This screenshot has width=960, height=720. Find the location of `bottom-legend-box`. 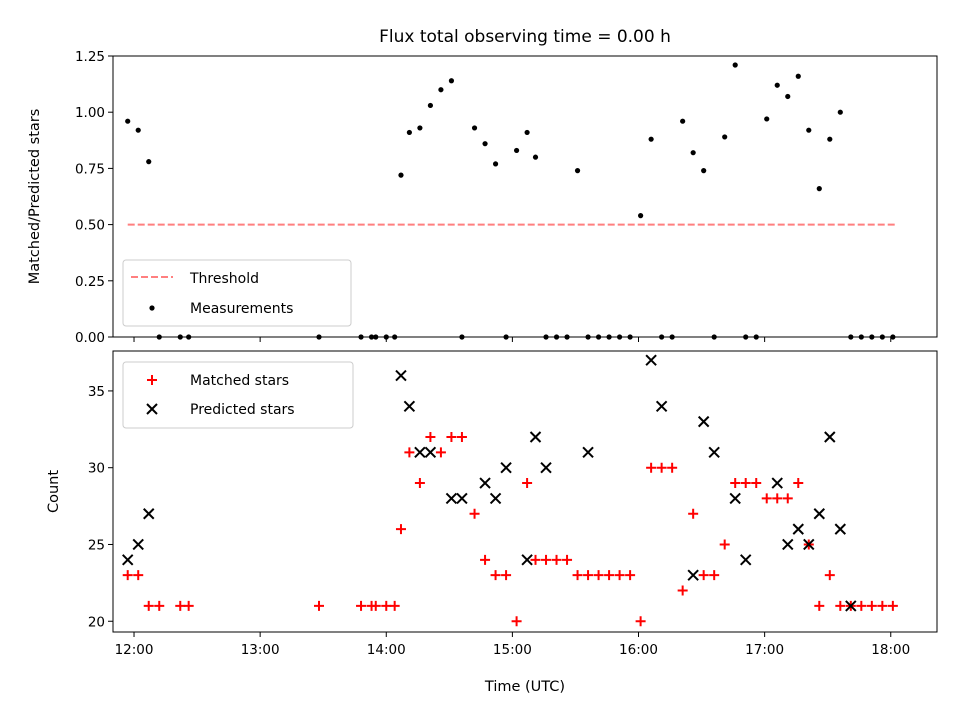

bottom-legend-box is located at coordinates (238, 395).